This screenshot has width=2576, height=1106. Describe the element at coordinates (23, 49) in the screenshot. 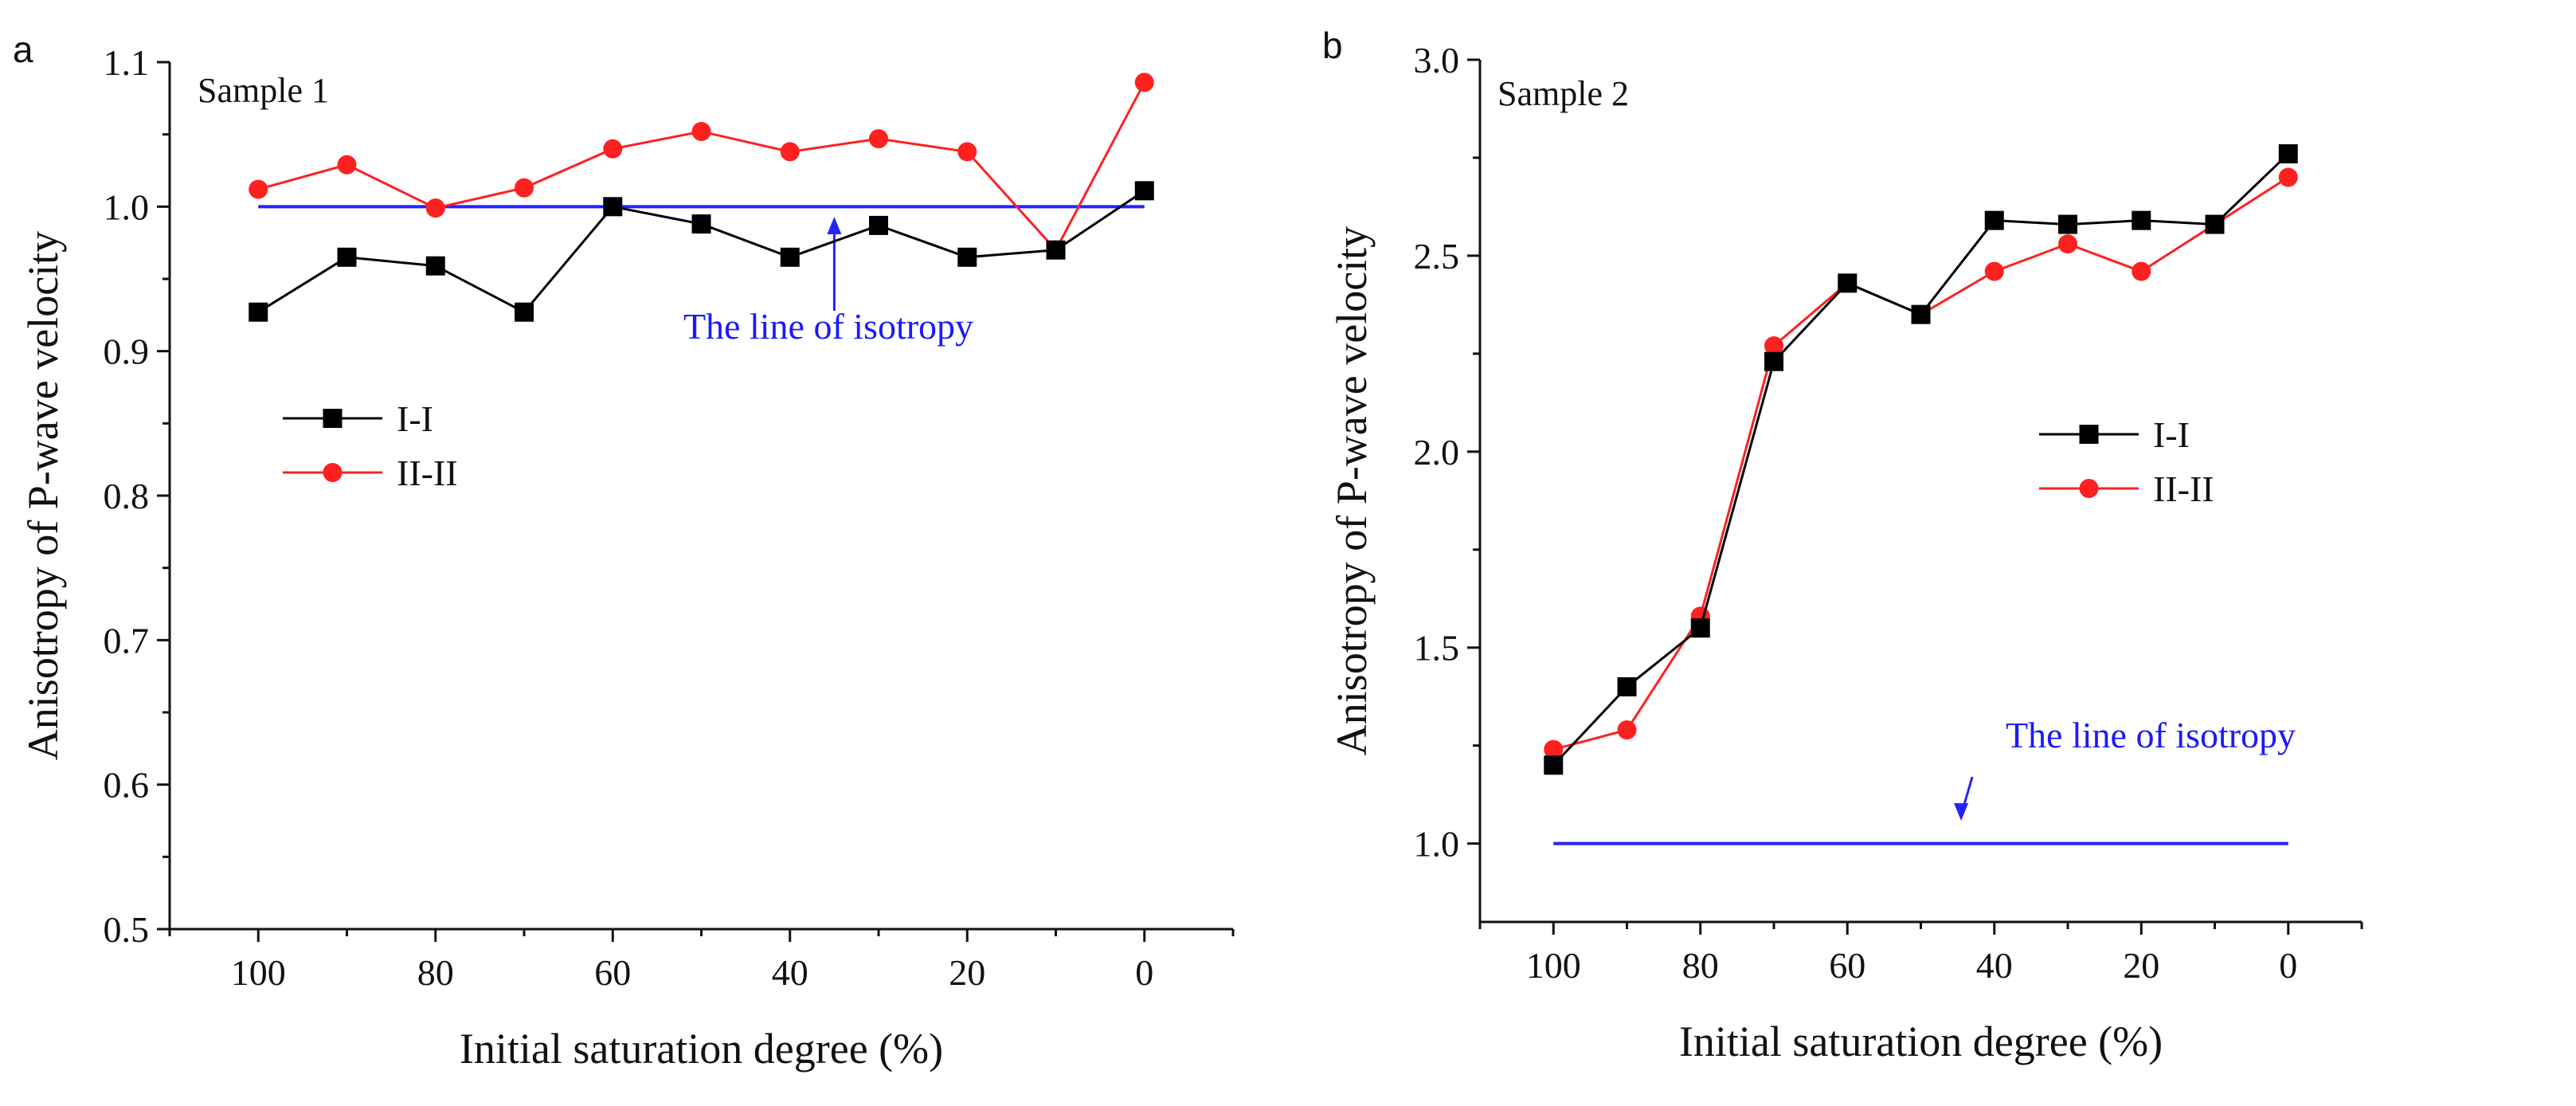

I see `panel-letter: a` at that location.